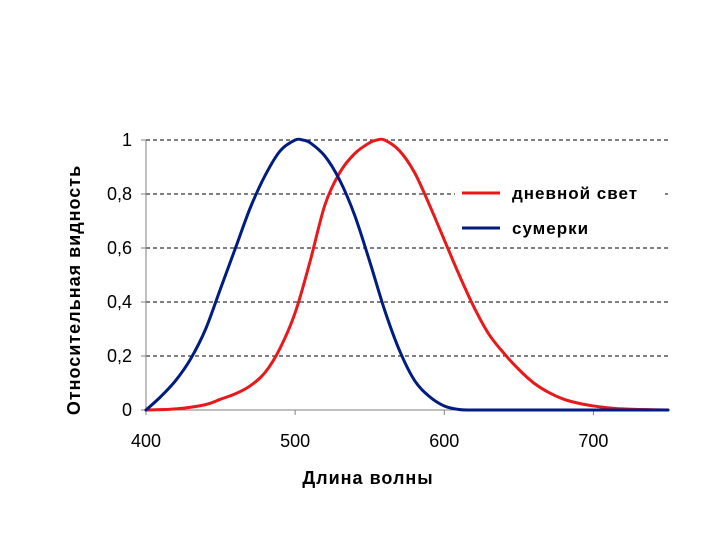 The width and height of the screenshot is (720, 540). I want to click on legend-background, so click(560, 211).